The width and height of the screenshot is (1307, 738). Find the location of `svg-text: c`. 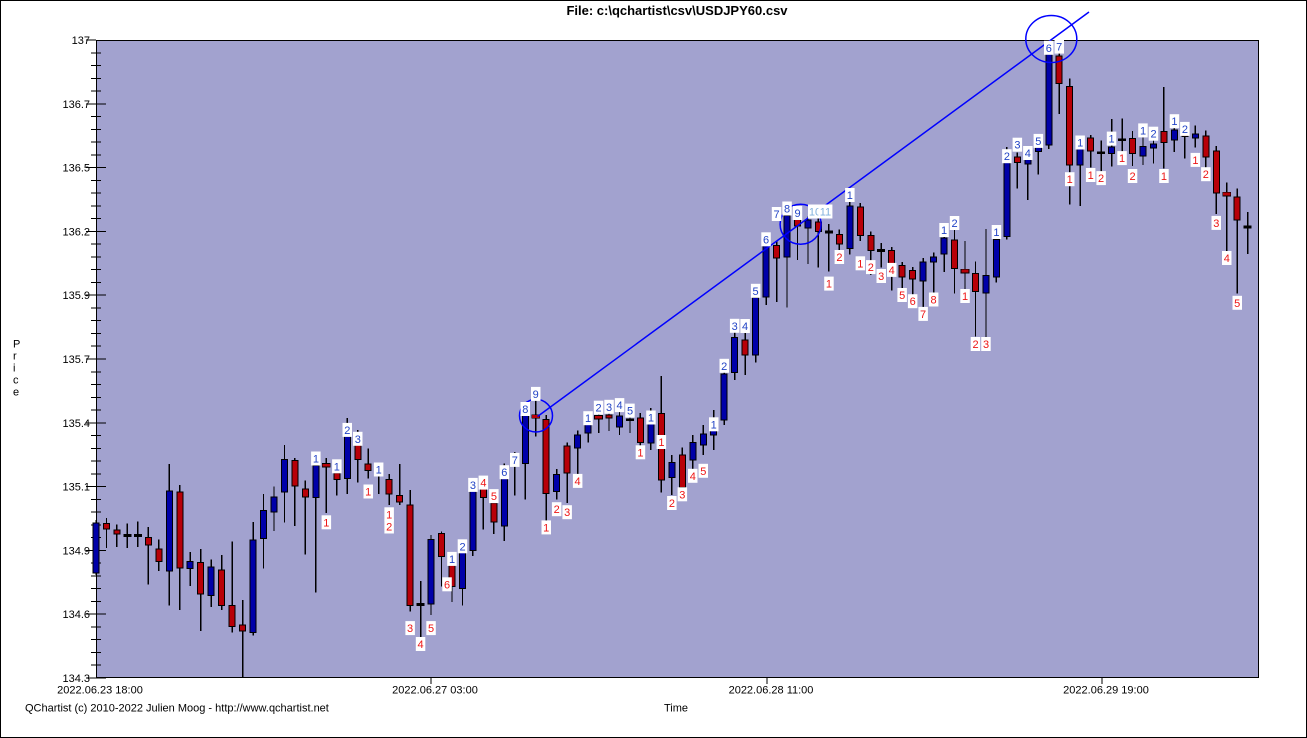

svg-text: c is located at coordinates (16, 381).